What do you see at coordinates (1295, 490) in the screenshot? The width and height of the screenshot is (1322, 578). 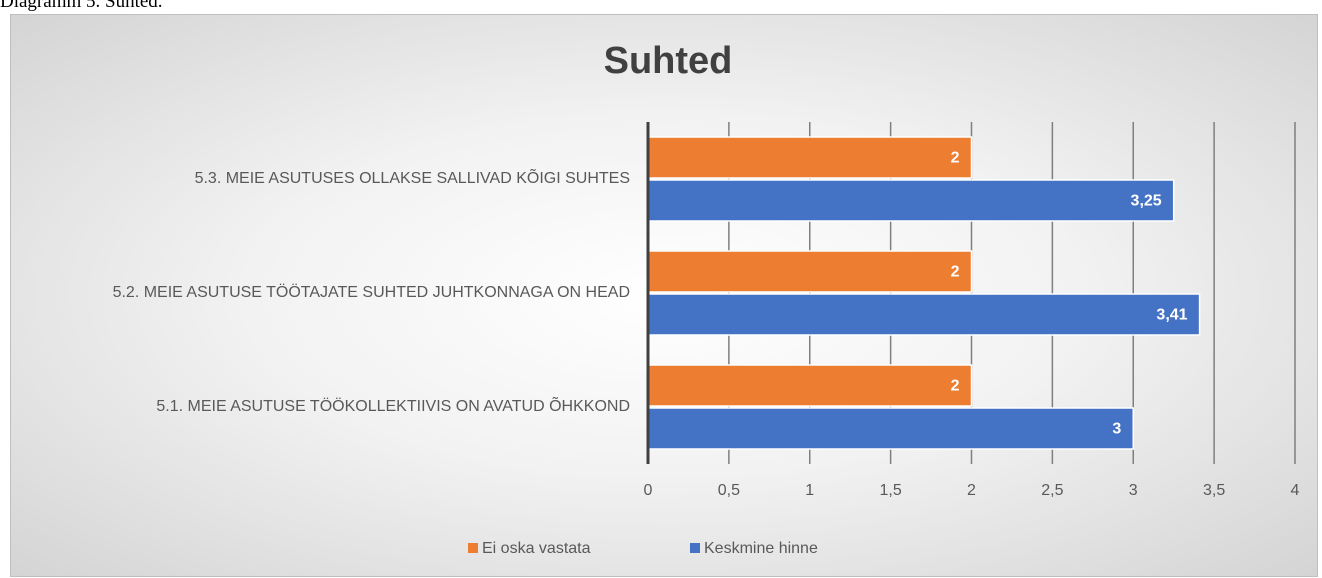 I see `x-tick-label: 4` at bounding box center [1295, 490].